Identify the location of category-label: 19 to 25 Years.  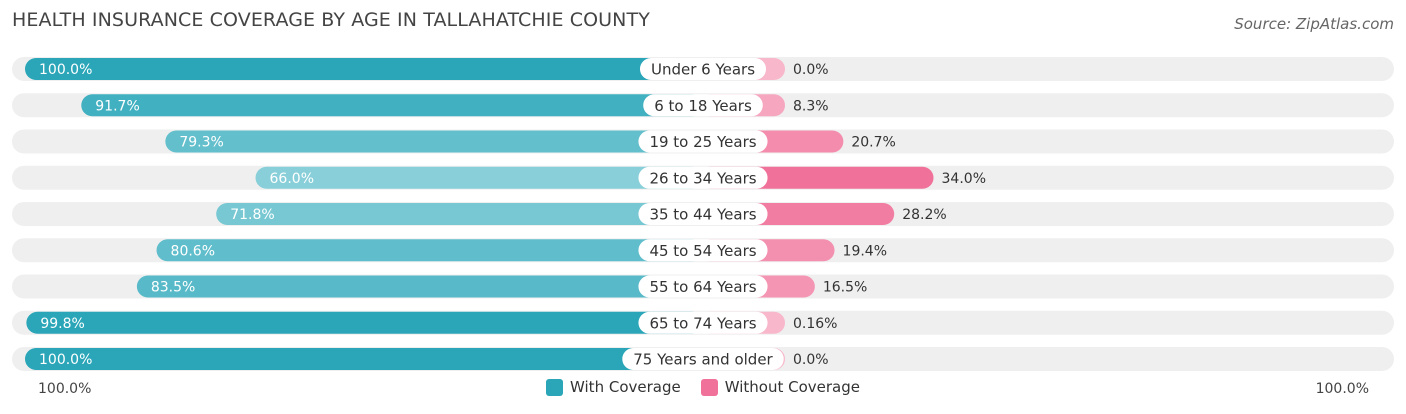
(702, 142).